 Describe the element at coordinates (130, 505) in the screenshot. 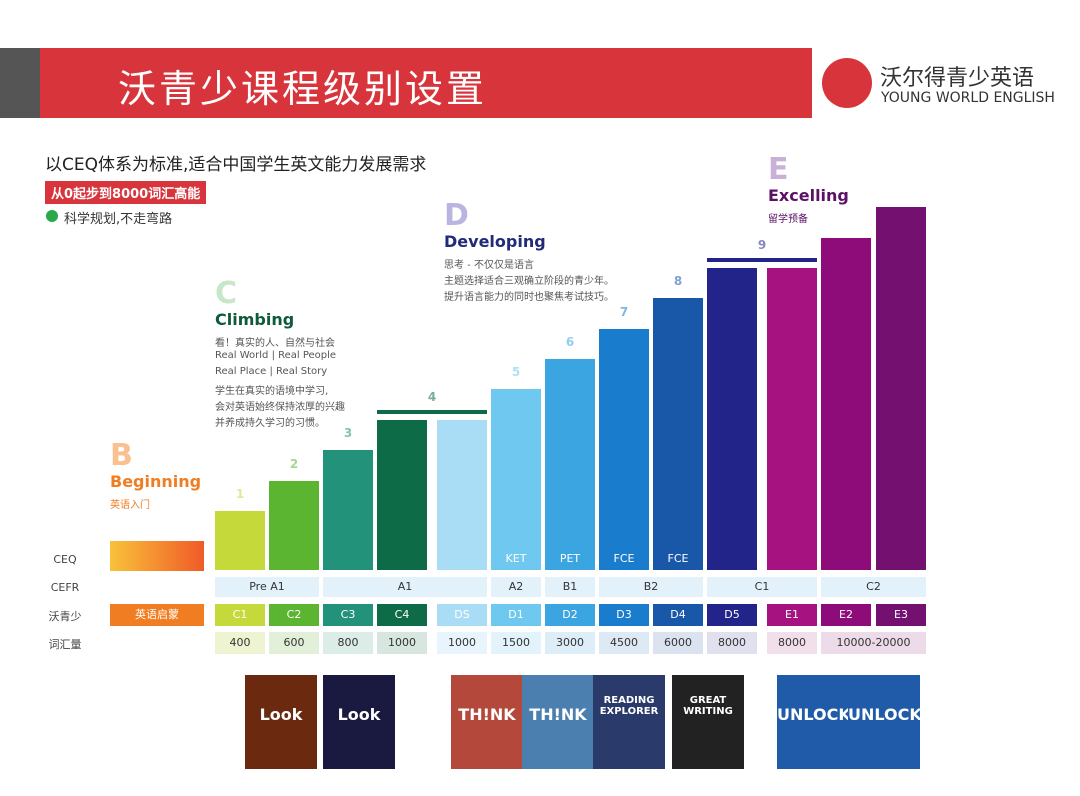

I see `stage-line: 英语入门` at that location.